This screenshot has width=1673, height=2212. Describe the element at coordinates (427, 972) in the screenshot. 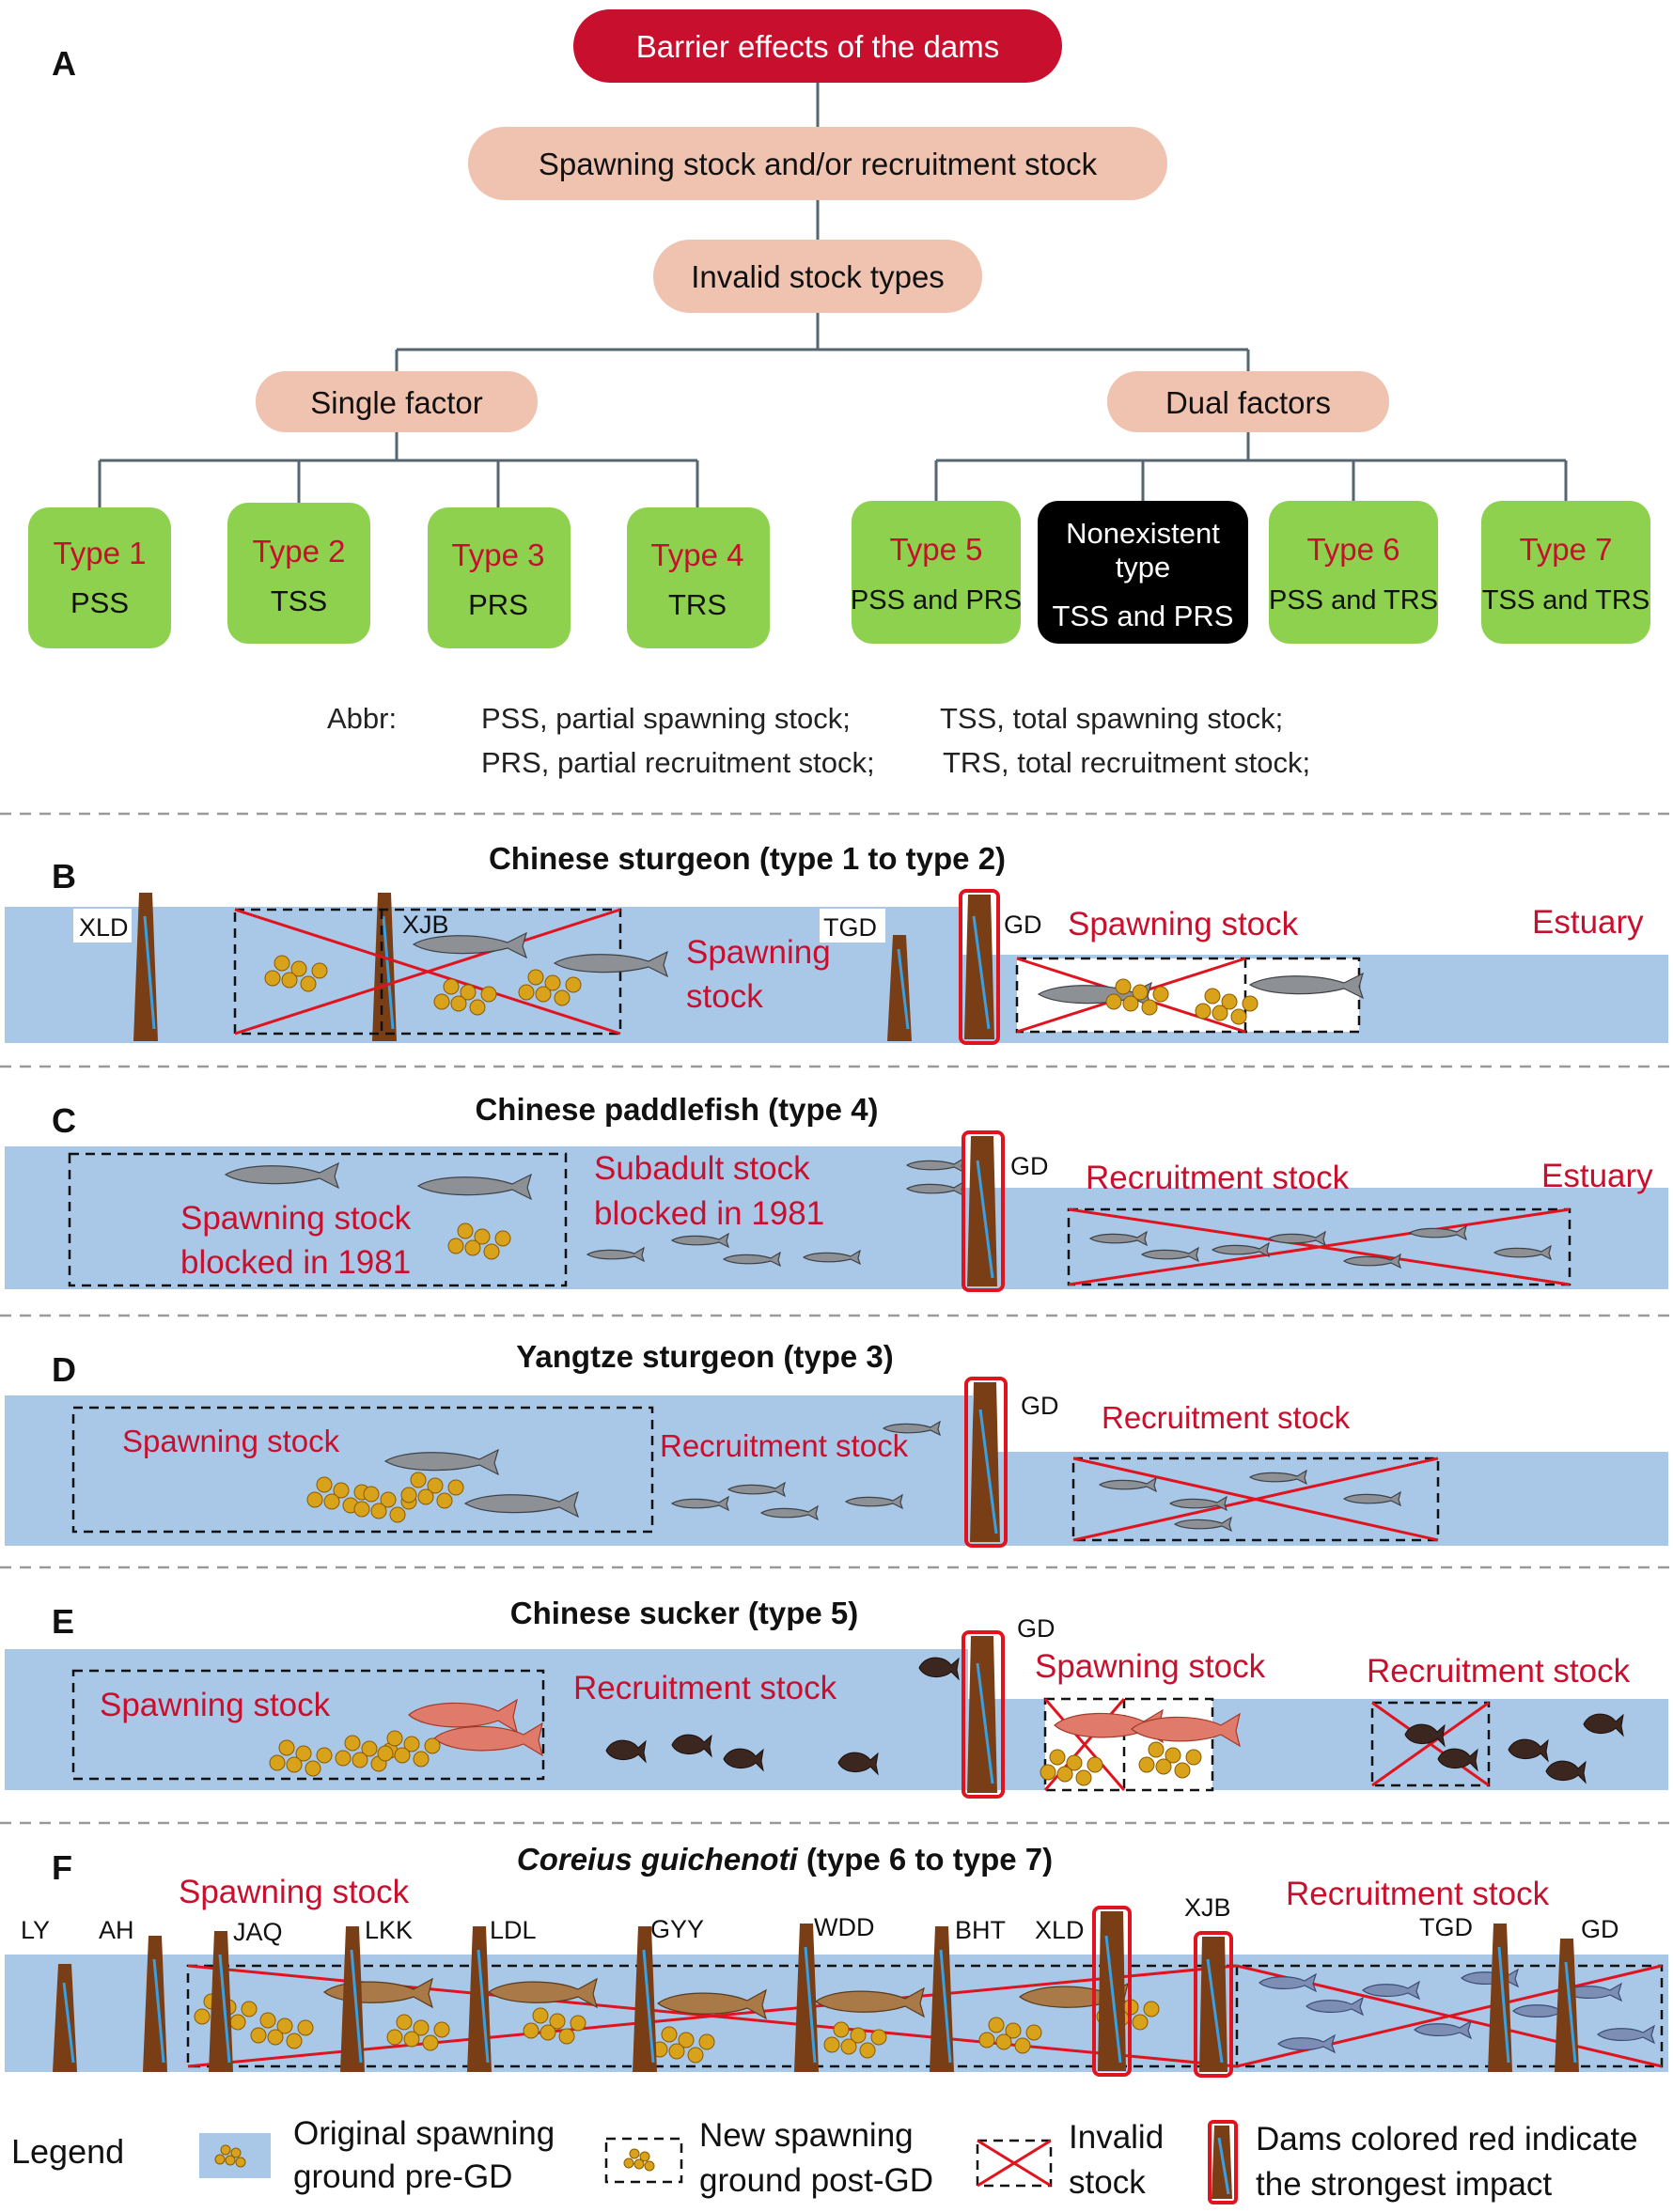

I see `invalid-cross-b2` at that location.